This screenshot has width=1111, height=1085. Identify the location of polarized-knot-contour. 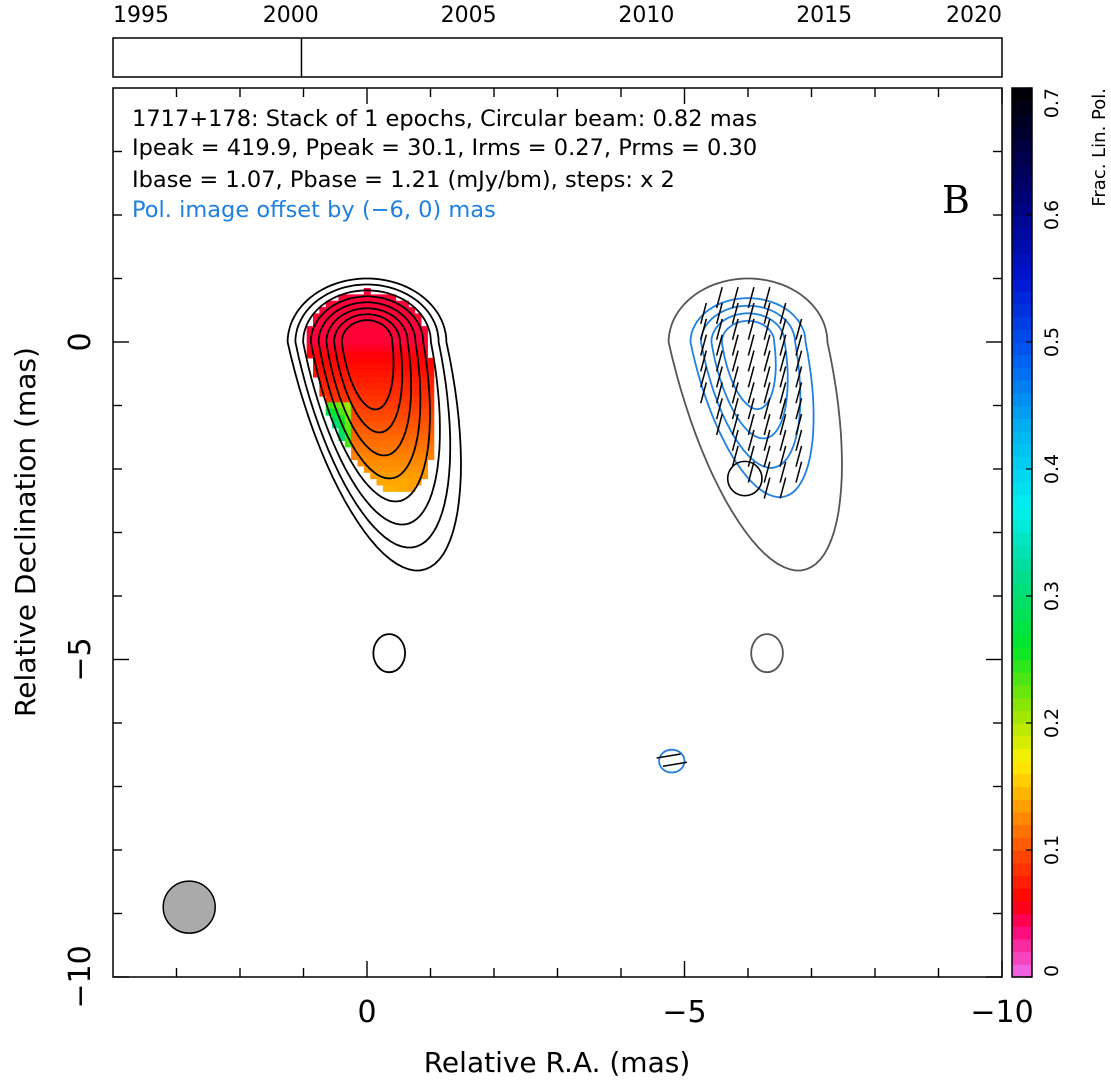
(744, 478).